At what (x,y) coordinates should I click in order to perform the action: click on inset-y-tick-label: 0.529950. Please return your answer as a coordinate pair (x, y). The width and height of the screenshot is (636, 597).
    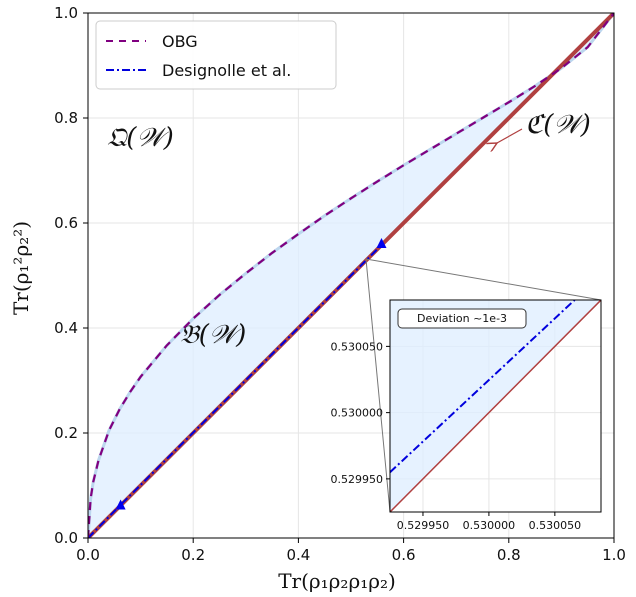
    Looking at the image, I should click on (357, 479).